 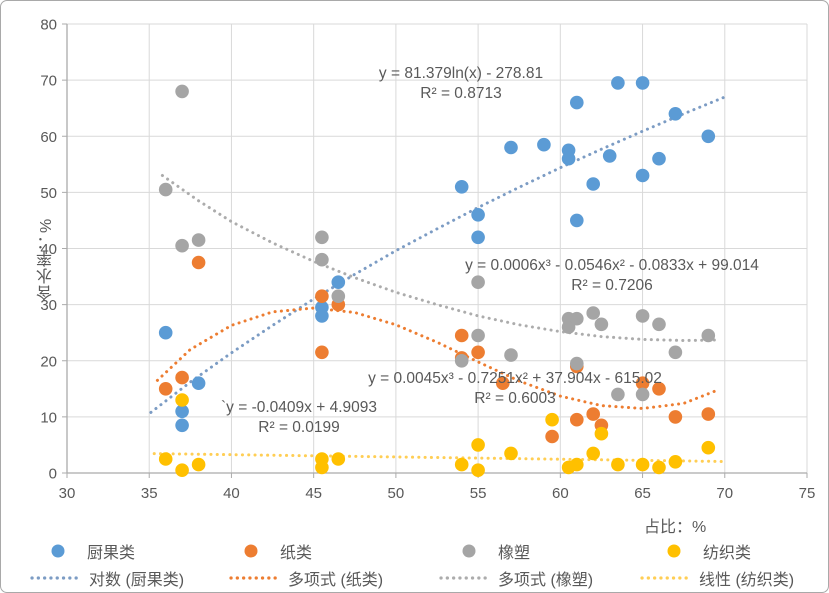 I want to click on legend-item-trendline: 对数 (厨果类), so click(x=106, y=578).